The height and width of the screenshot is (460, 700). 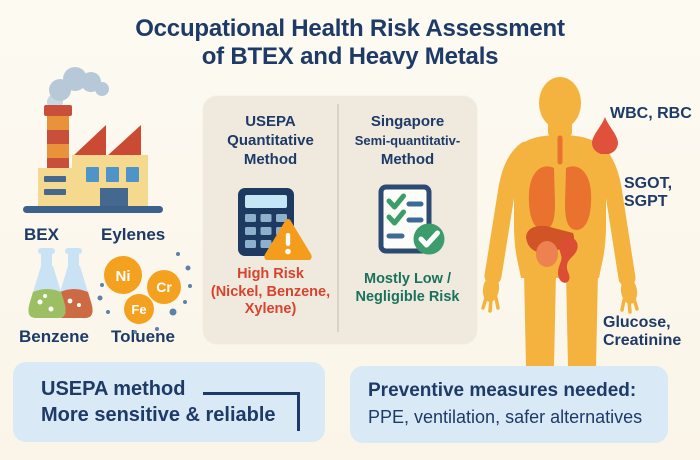 What do you see at coordinates (547, 254) in the screenshot?
I see `kidney-icon` at bounding box center [547, 254].